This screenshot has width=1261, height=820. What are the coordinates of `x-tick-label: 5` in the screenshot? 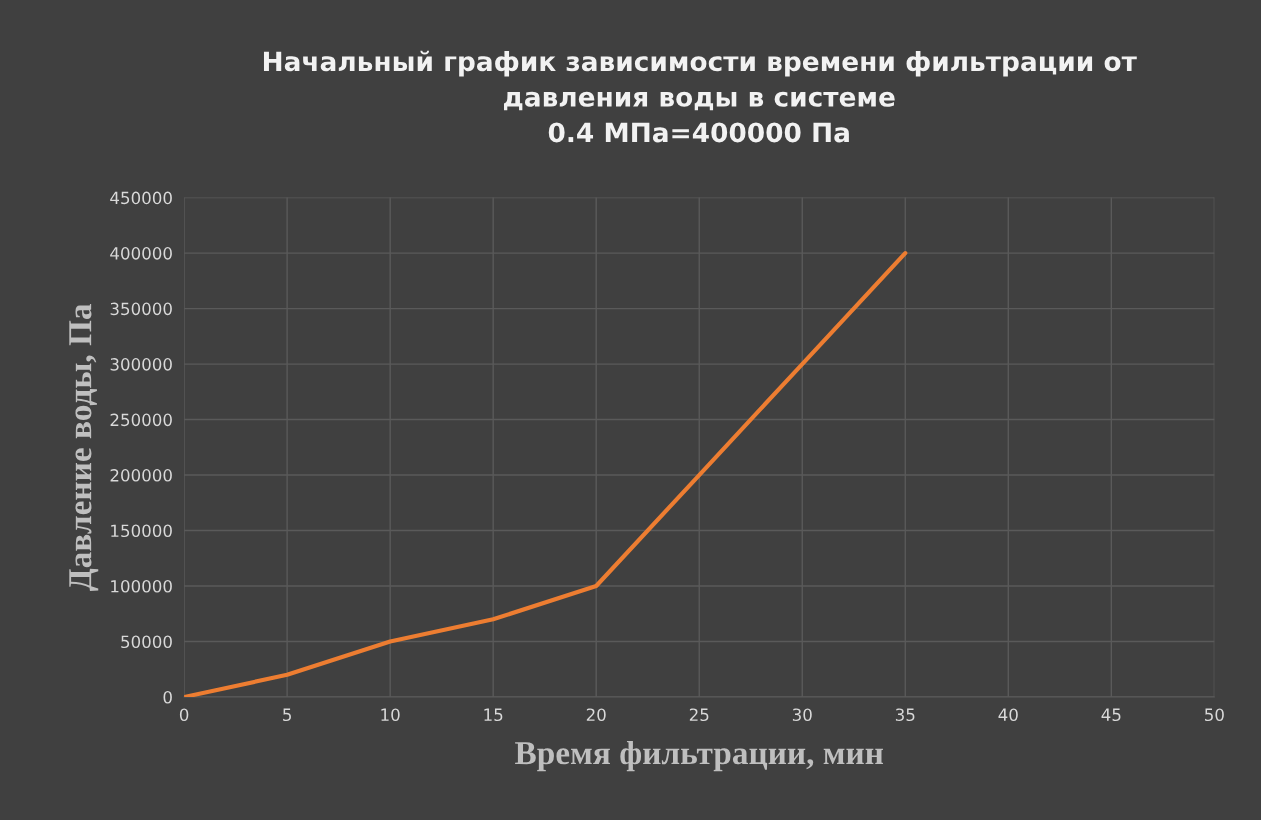 It's located at (287, 715).